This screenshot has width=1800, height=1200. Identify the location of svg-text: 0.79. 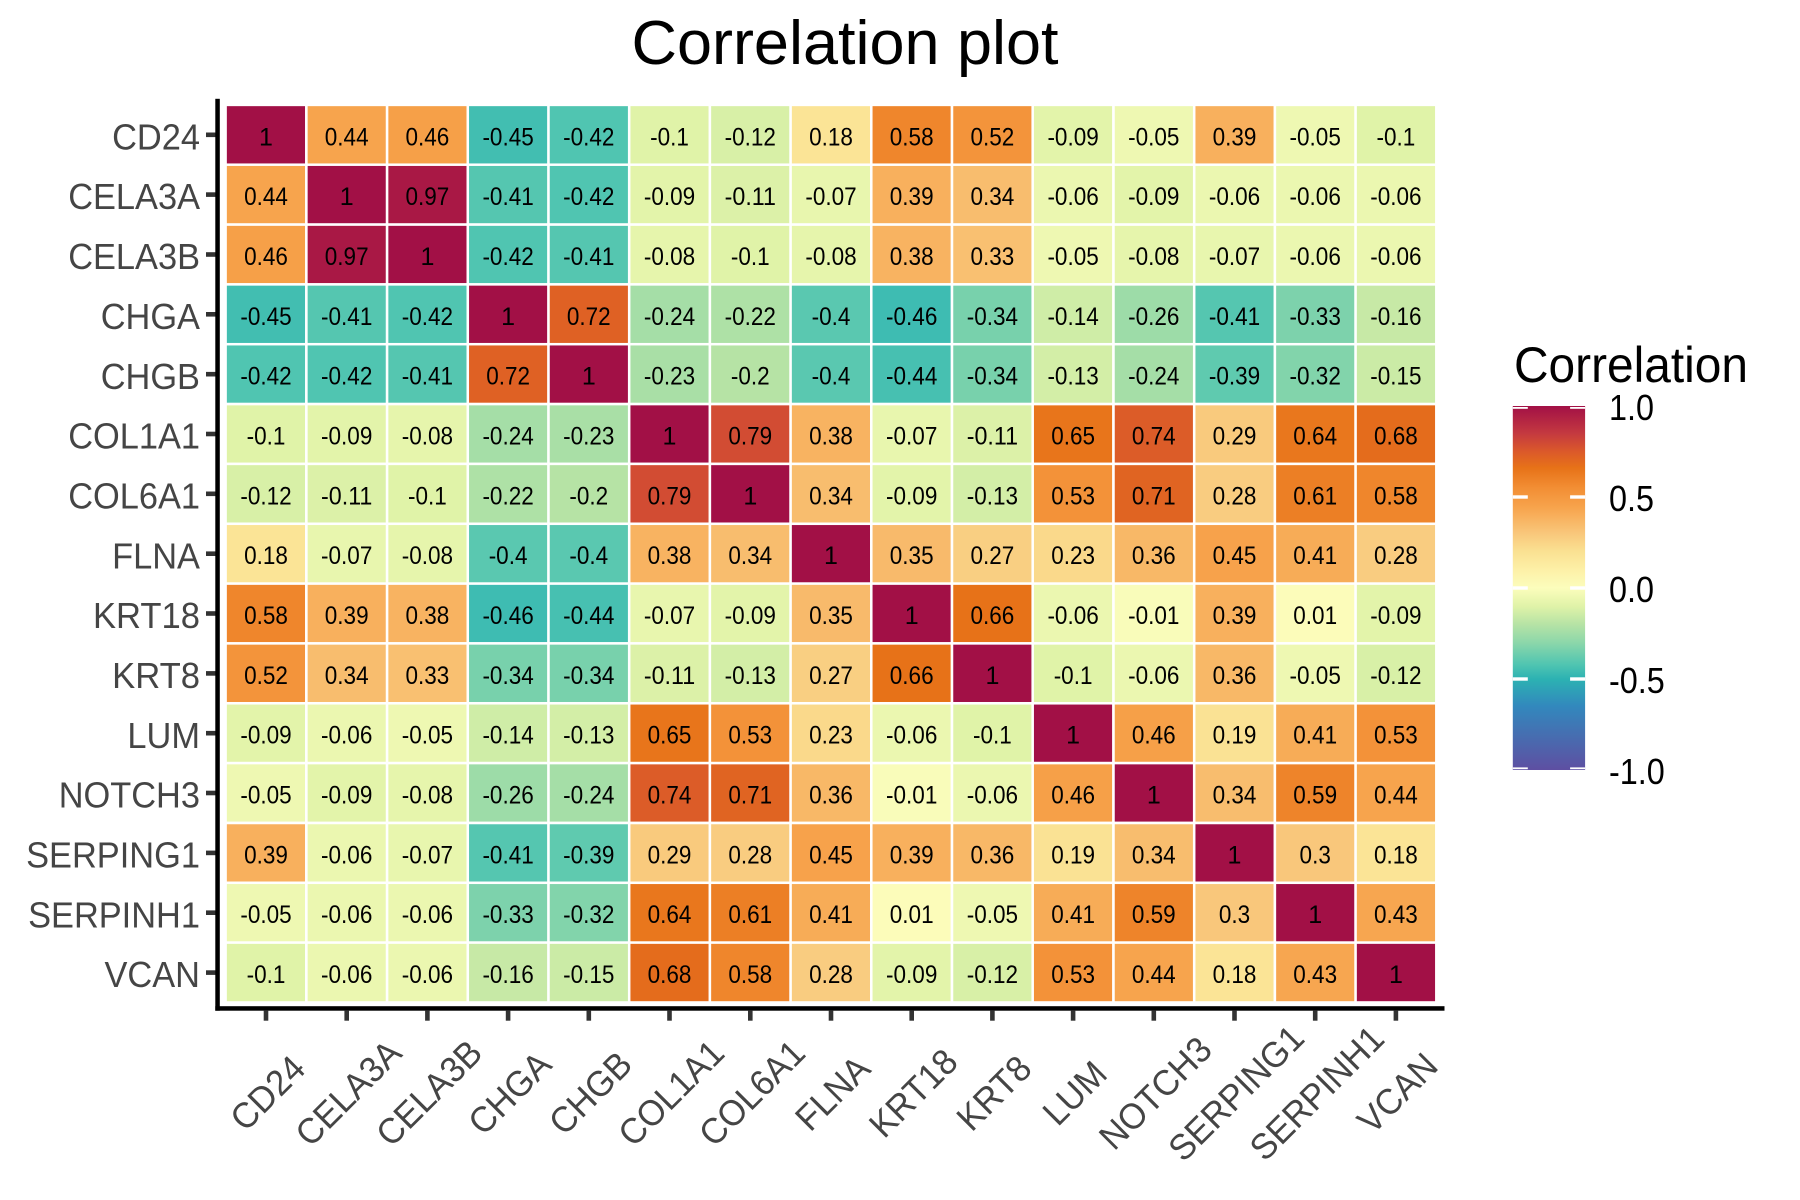
(750, 437).